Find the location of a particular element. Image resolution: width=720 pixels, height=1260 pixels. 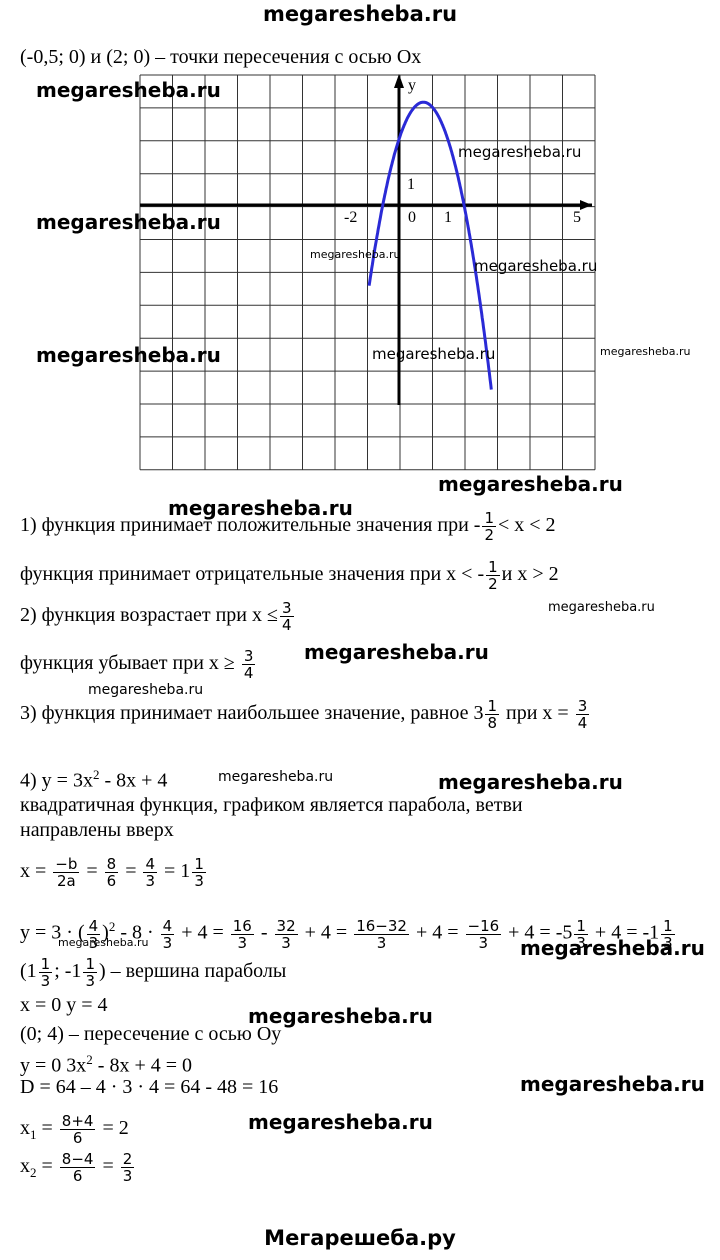

text-line: x1 = 8+4 6 = 2 is located at coordinates (74, 1130).